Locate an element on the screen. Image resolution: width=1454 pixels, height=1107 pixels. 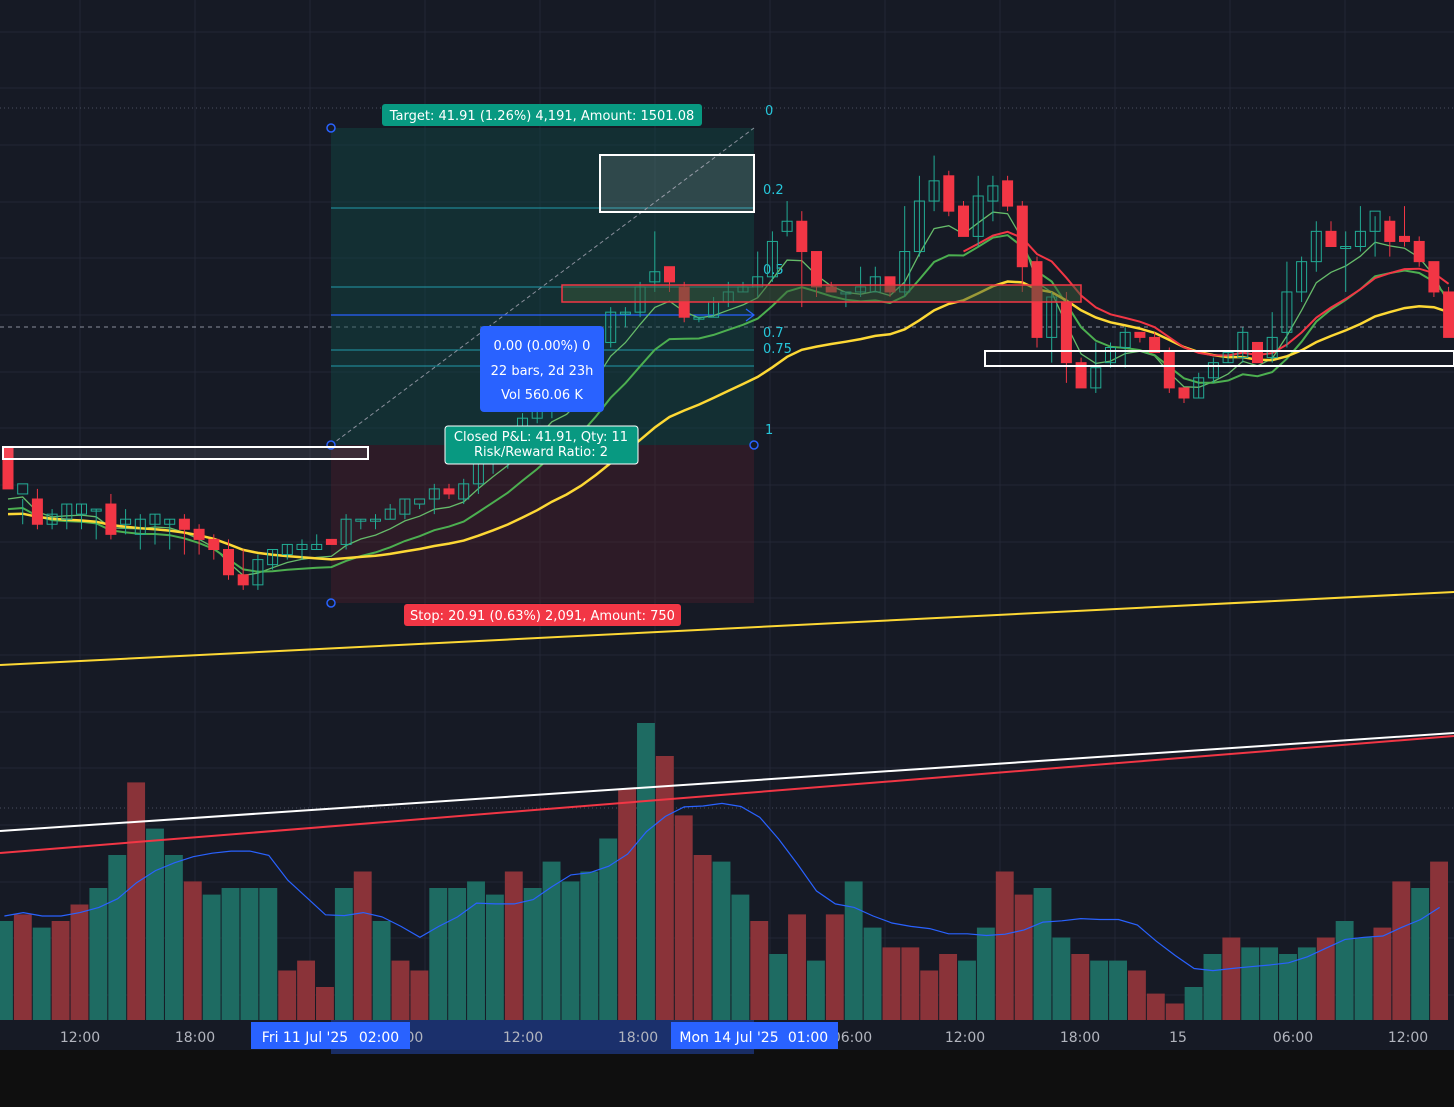
fib-level-label: 0.7 is located at coordinates (773, 333).